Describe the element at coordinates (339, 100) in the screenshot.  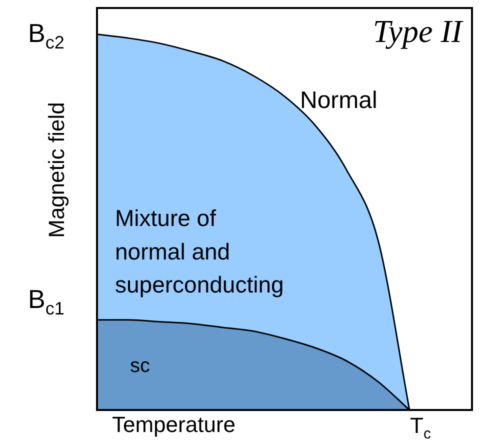
I see `annotation: Normal` at that location.